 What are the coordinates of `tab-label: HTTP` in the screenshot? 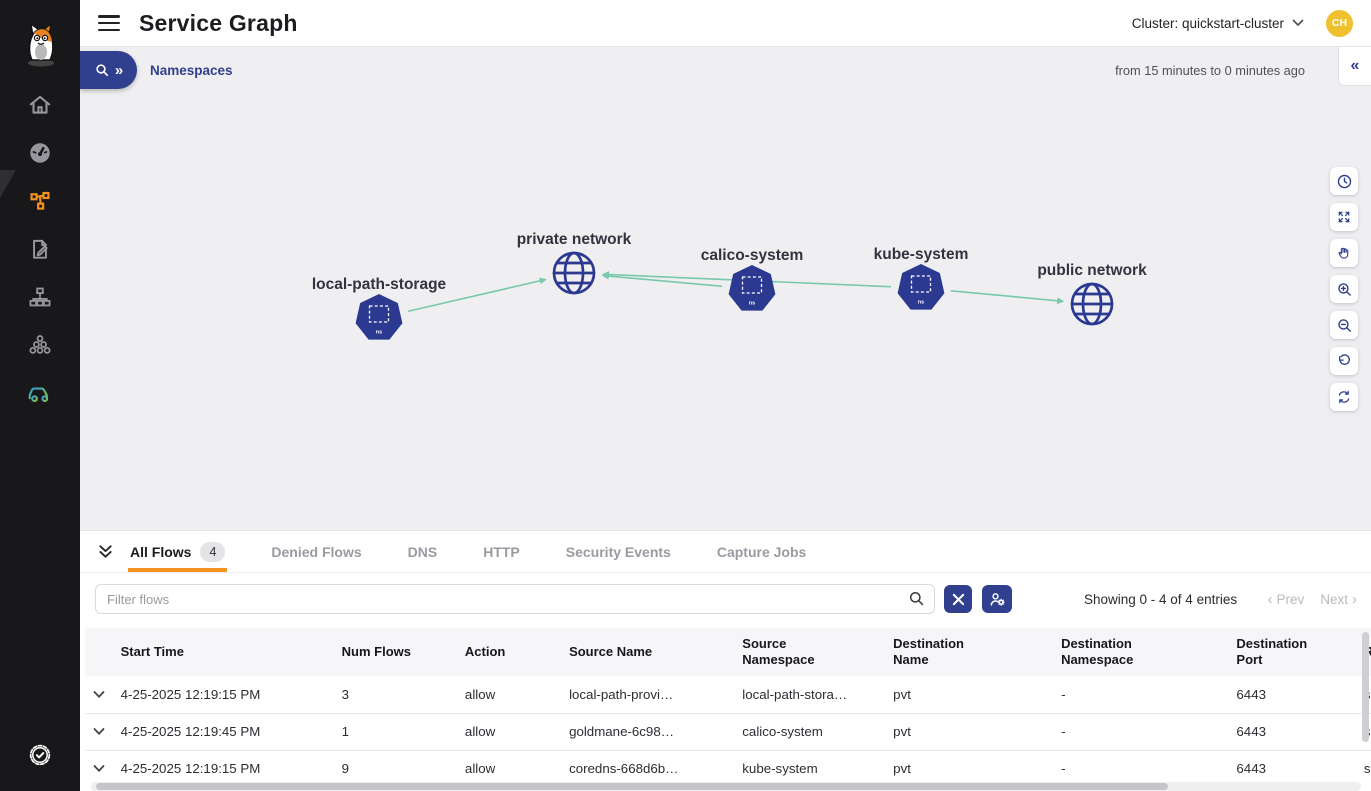 It's located at (501, 551).